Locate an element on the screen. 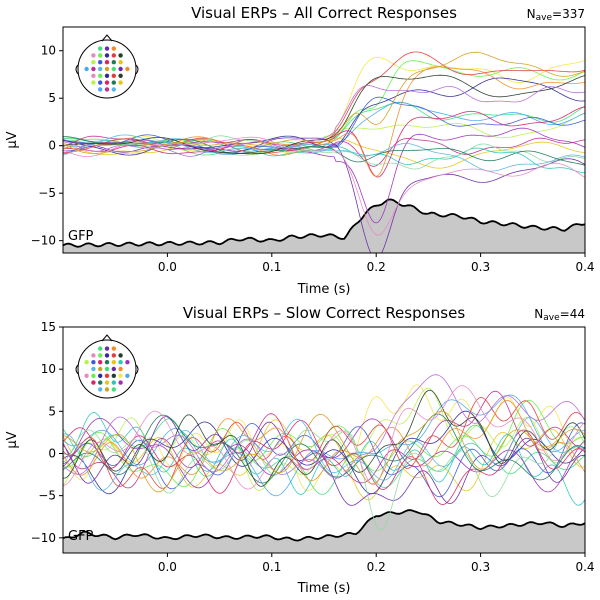  x-tick-label: 0.2 is located at coordinates (376, 267).